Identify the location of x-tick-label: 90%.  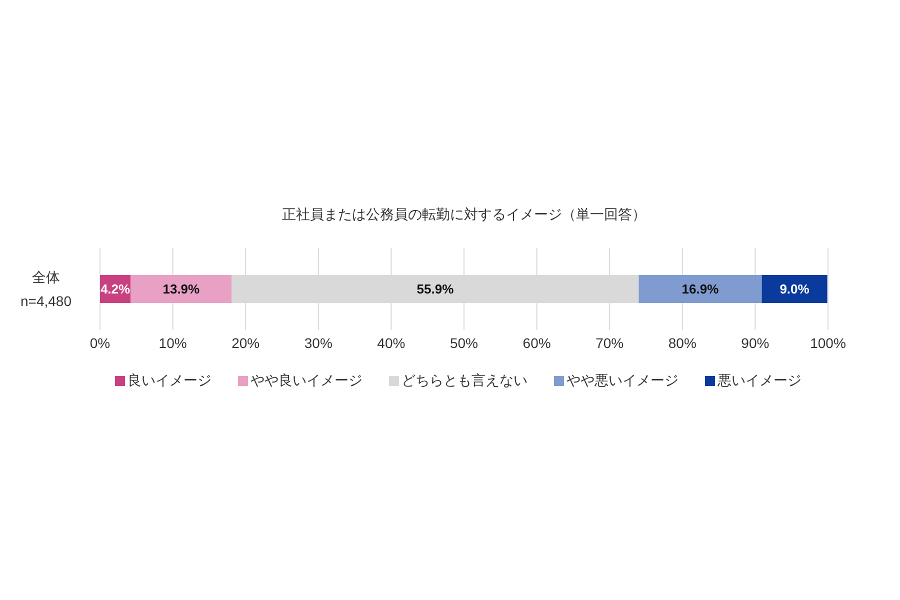
(755, 342).